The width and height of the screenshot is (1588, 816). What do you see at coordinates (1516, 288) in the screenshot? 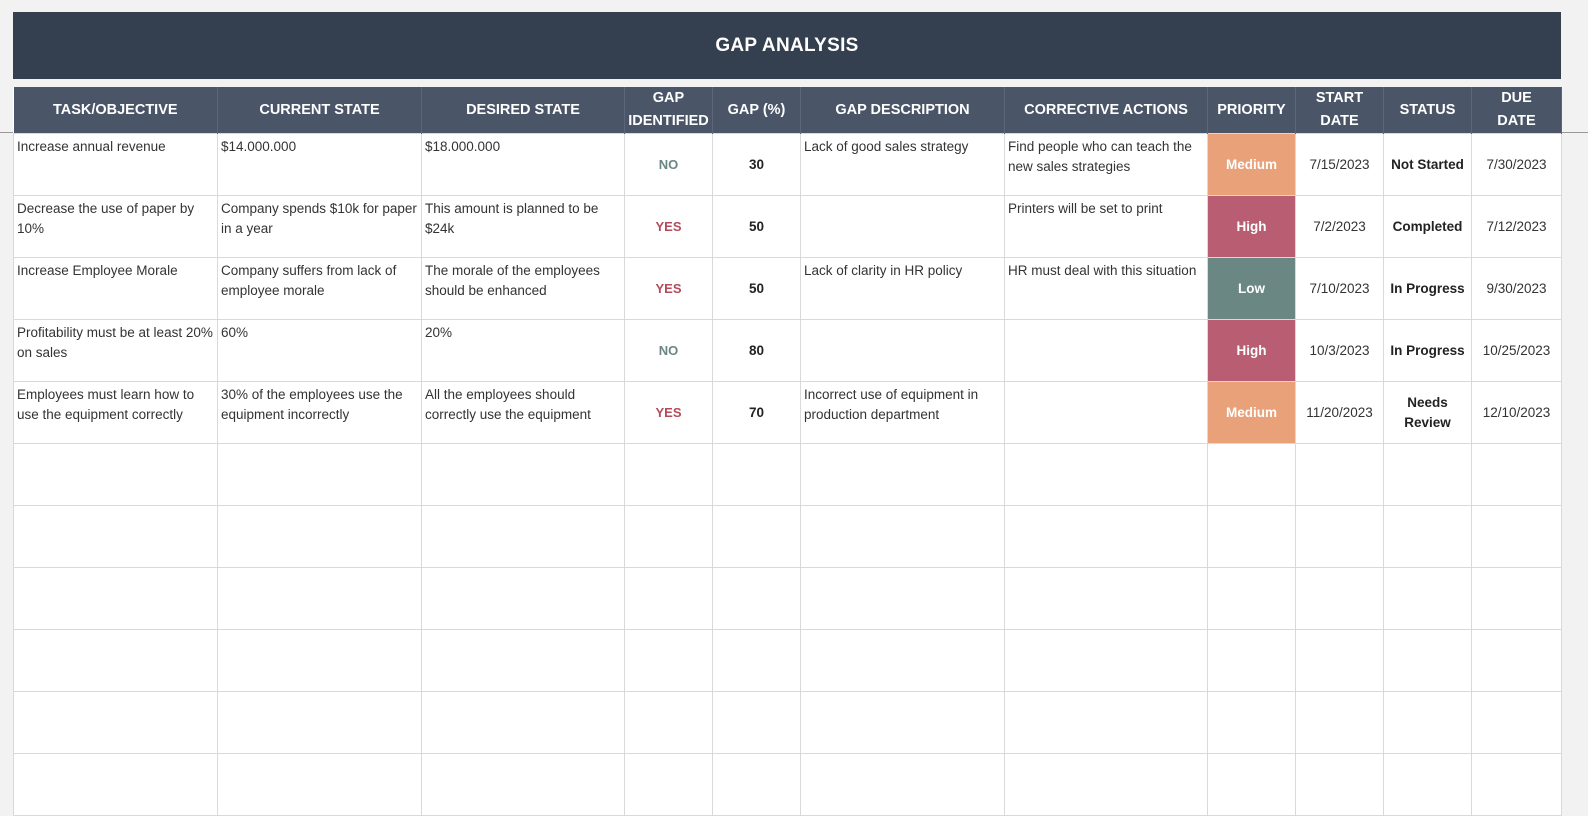
I see `cell-due-date: 9/30/2023` at bounding box center [1516, 288].